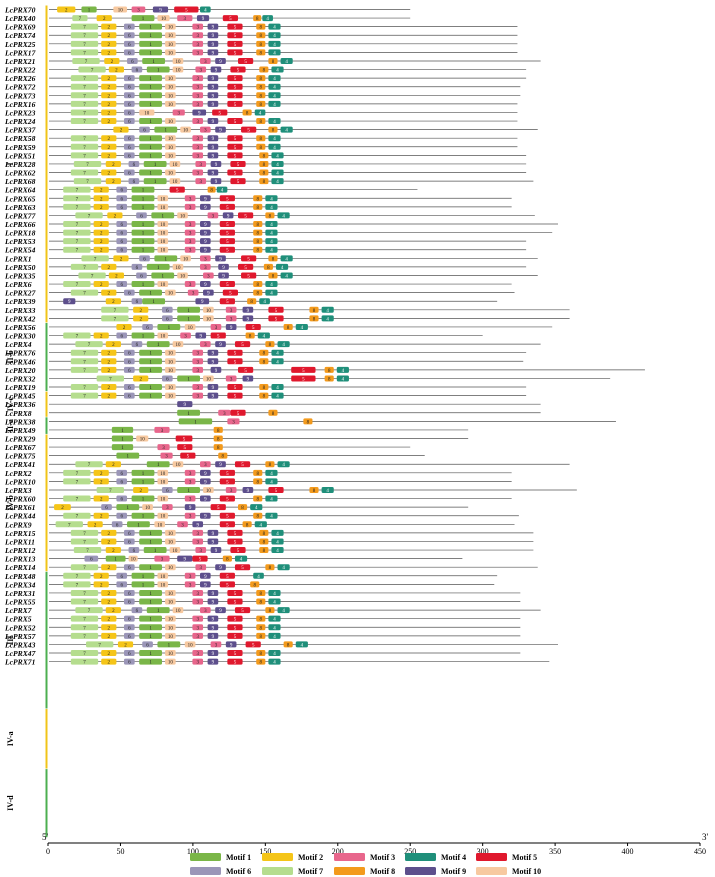 The width and height of the screenshot is (715, 877). I want to click on gene-row: LcPRX5 7 2 6 1 10 3 9 5 8 4, so click(262, 619).